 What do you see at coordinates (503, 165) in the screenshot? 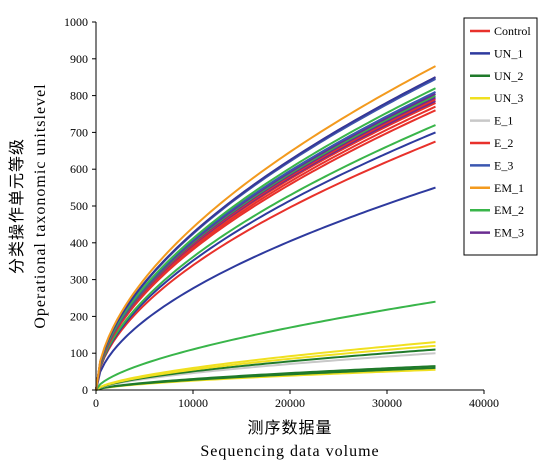
I see `legend-label: E_3` at bounding box center [503, 165].